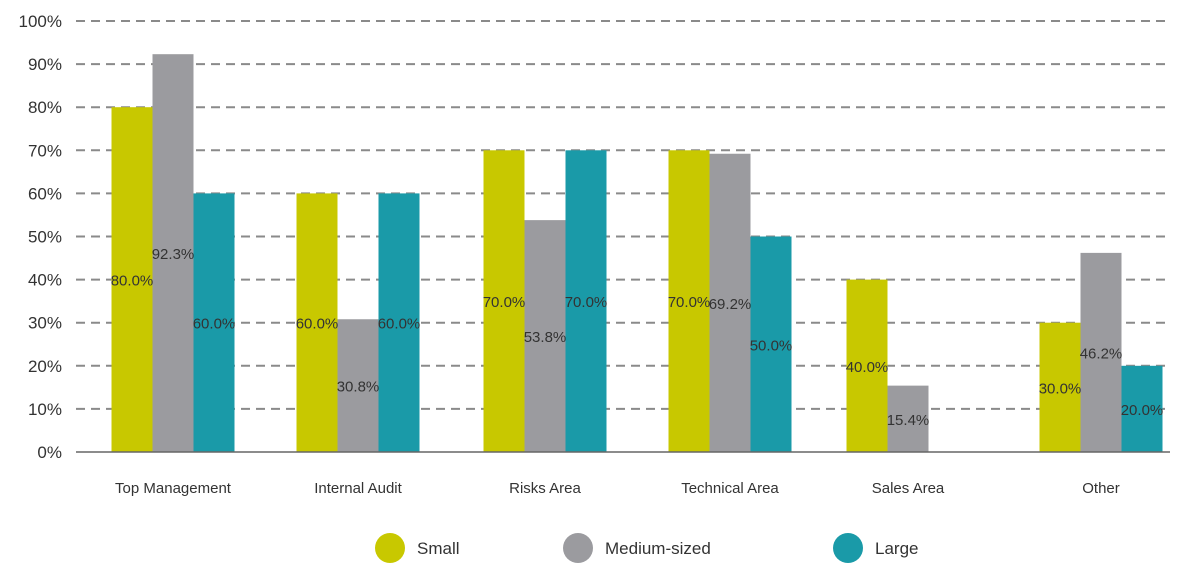  I want to click on data-label: 69.2%, so click(730, 304).